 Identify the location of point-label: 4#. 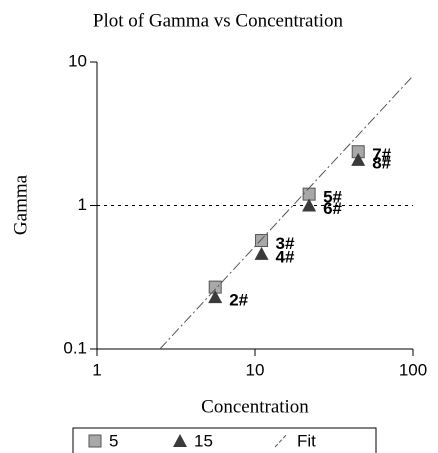
(285, 256).